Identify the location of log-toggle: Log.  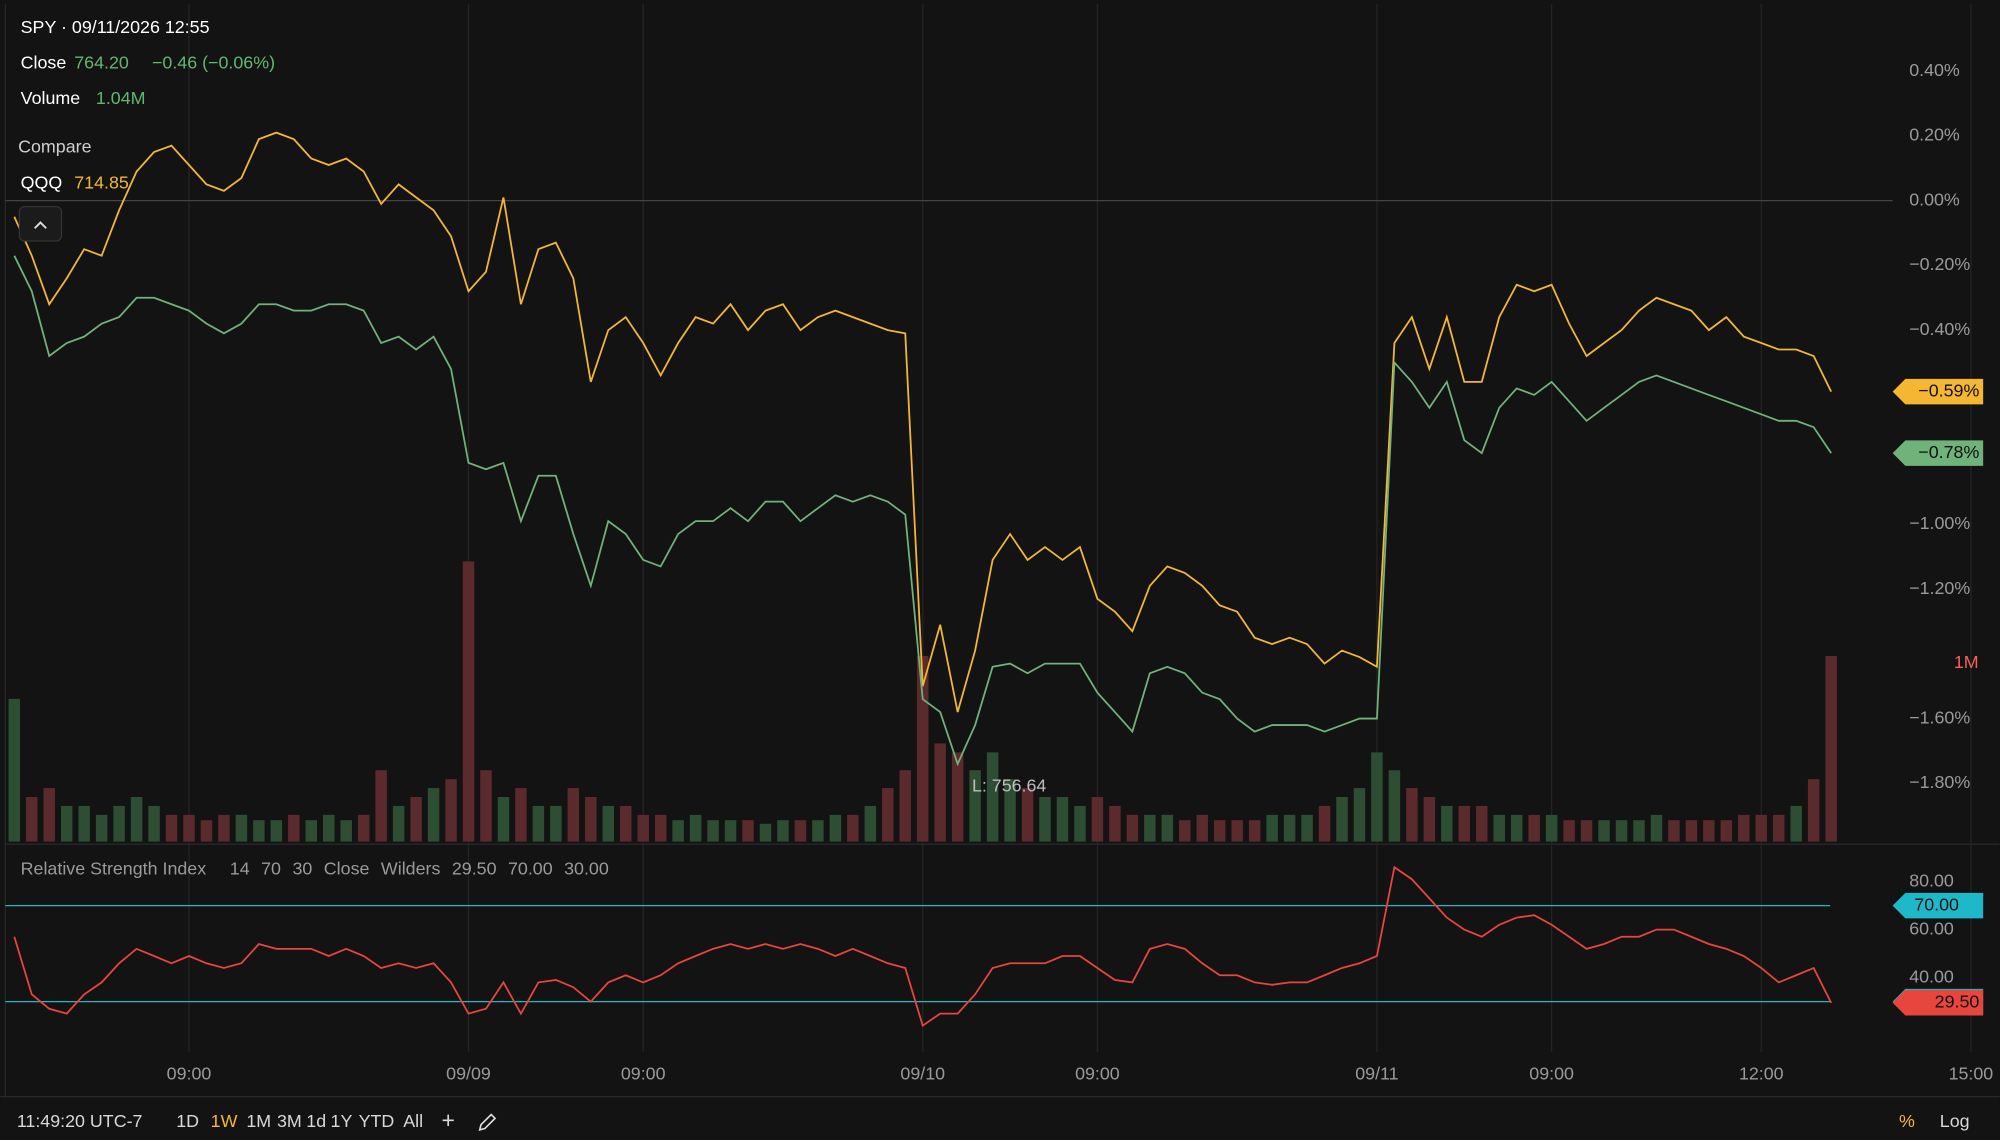
(1955, 1121).